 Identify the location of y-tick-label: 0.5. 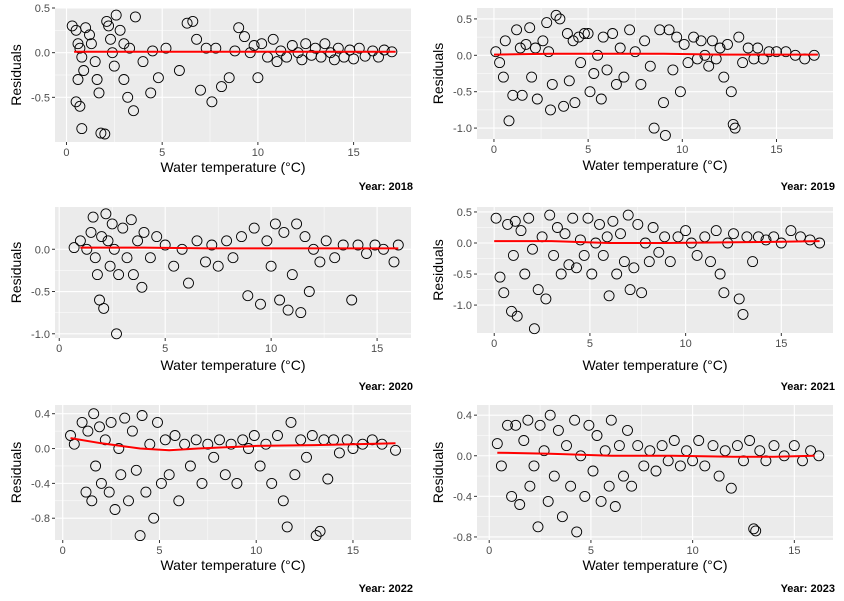
(42, 9).